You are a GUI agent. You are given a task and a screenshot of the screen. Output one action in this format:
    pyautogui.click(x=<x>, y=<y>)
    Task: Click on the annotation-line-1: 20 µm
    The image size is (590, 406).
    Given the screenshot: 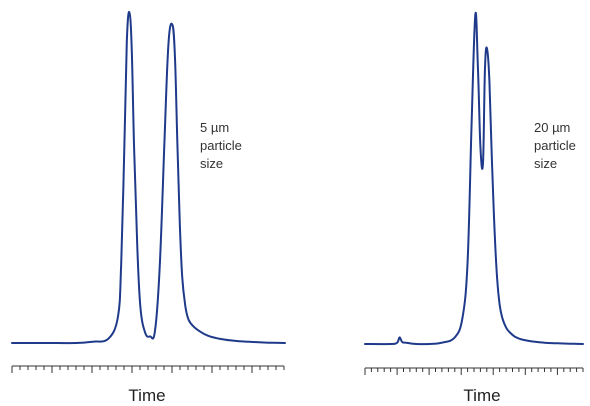 What is the action you would take?
    pyautogui.click(x=552, y=127)
    